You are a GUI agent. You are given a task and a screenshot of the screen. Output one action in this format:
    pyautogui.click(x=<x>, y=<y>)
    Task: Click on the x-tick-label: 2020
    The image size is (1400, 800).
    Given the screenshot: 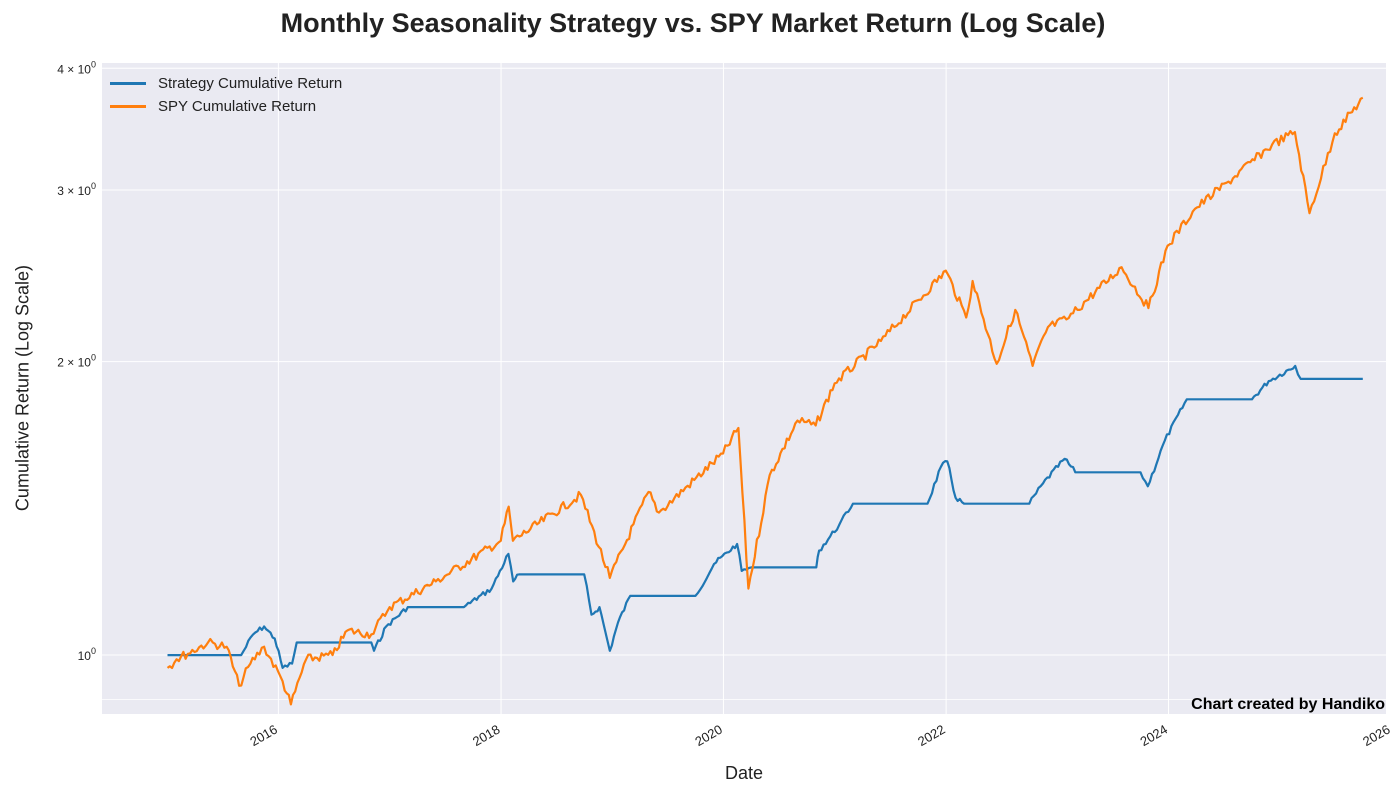 What is the action you would take?
    pyautogui.click(x=708, y=735)
    